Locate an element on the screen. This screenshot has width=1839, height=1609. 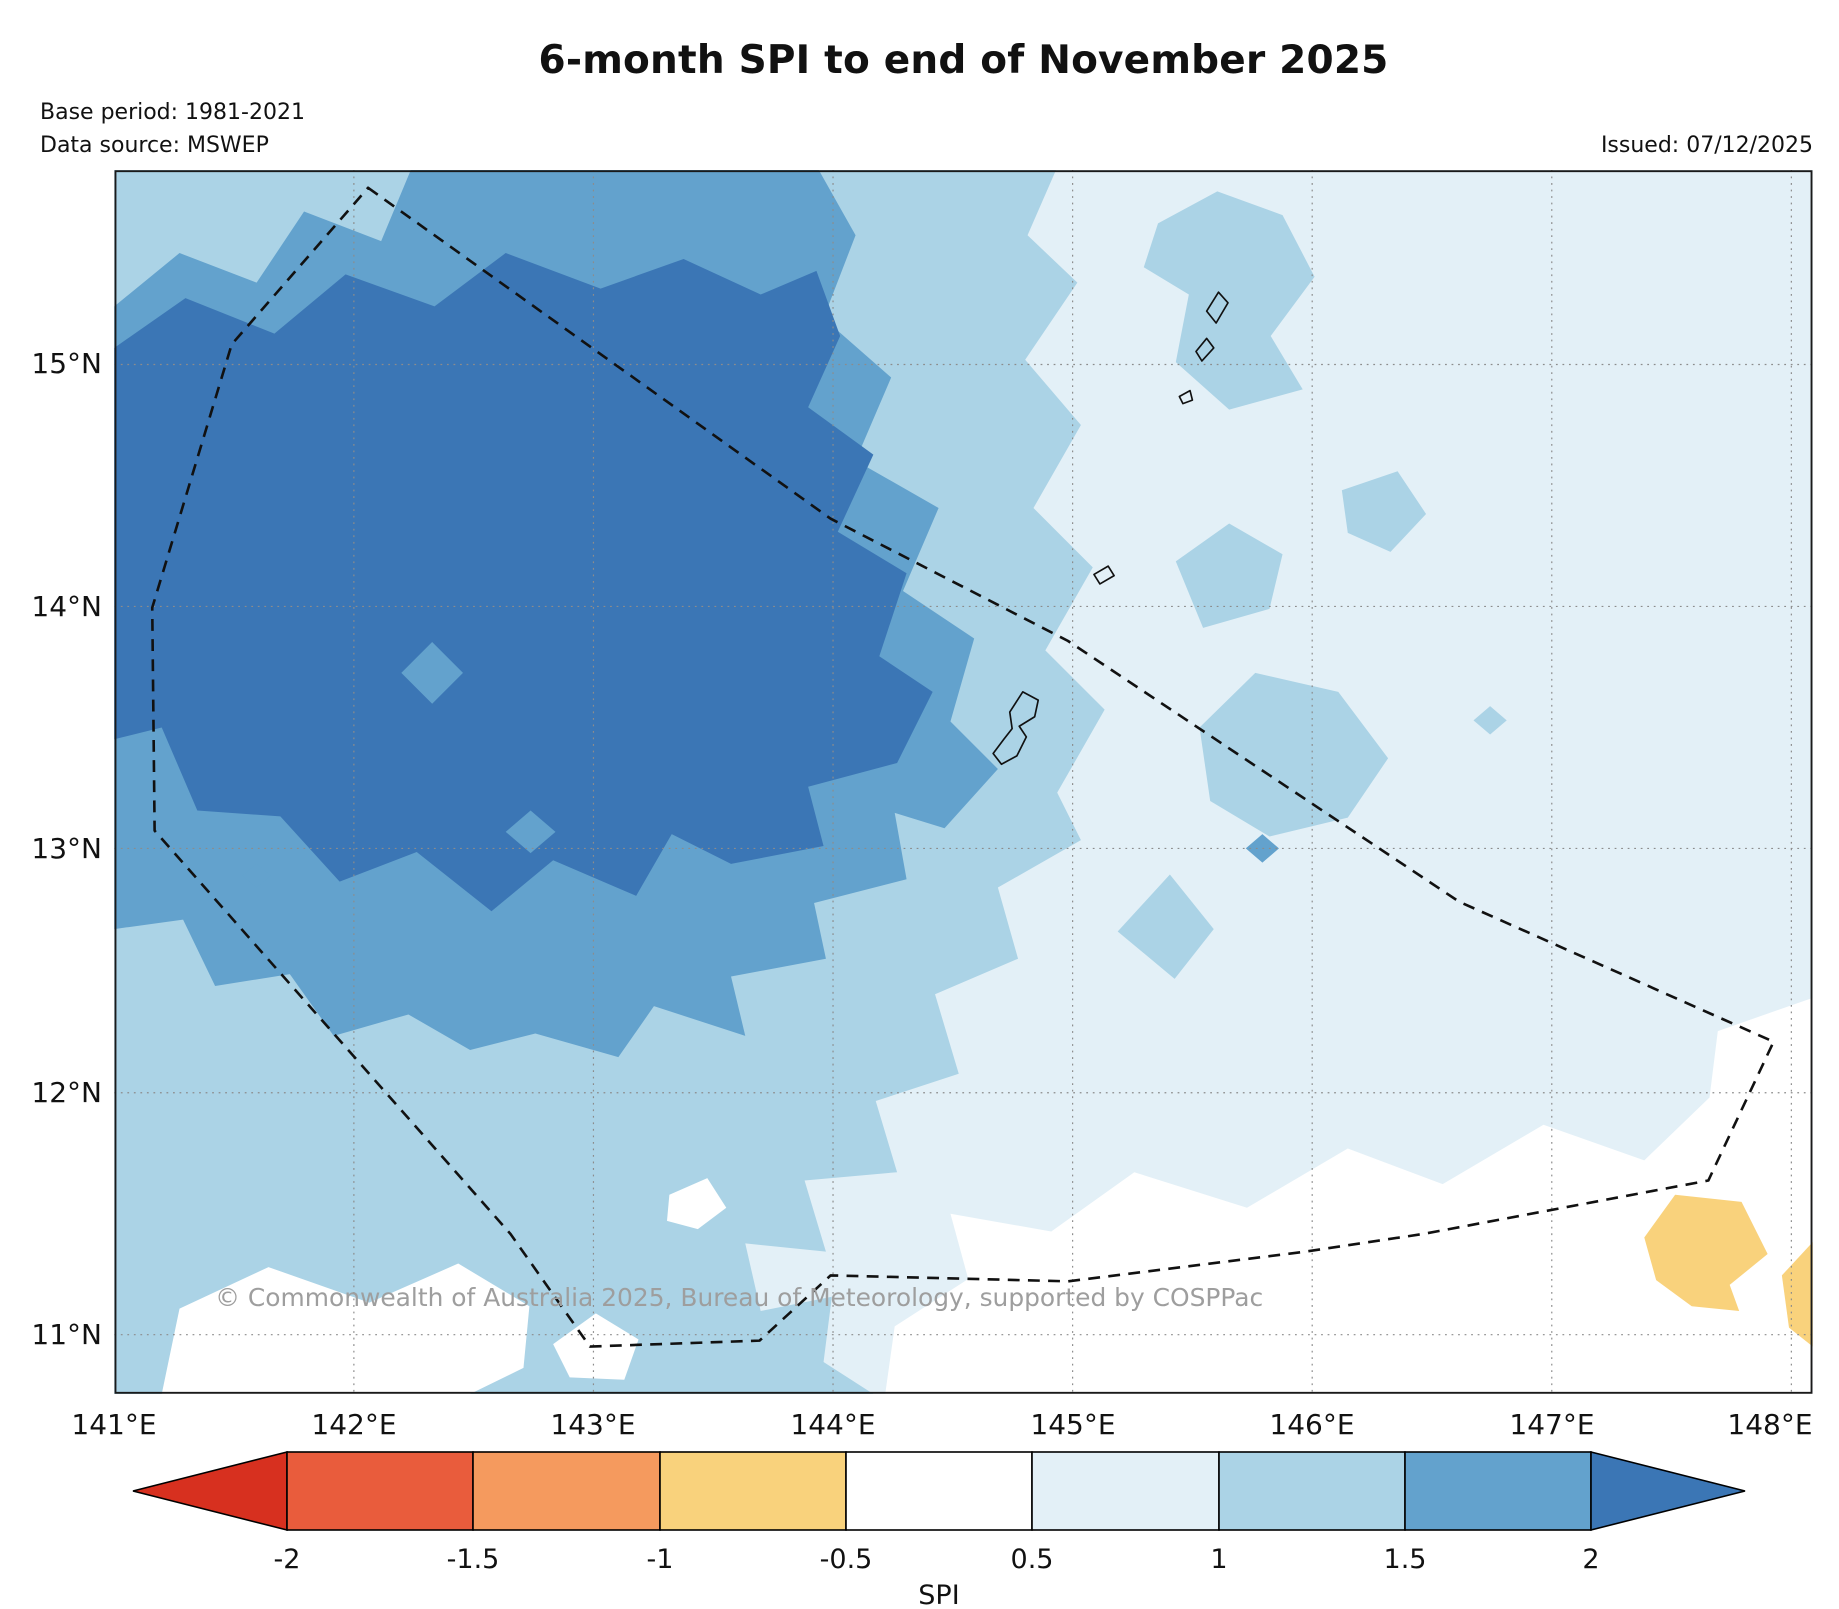
y-tick-label: 12°N is located at coordinates (66, 1092).